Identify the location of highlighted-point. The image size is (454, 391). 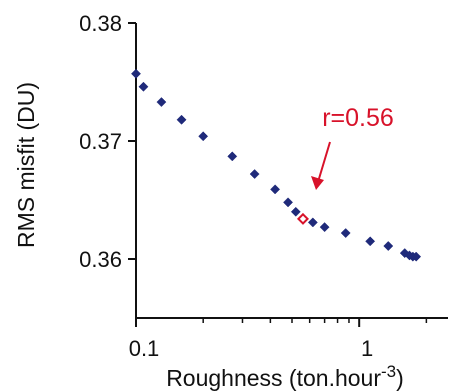
(302, 218).